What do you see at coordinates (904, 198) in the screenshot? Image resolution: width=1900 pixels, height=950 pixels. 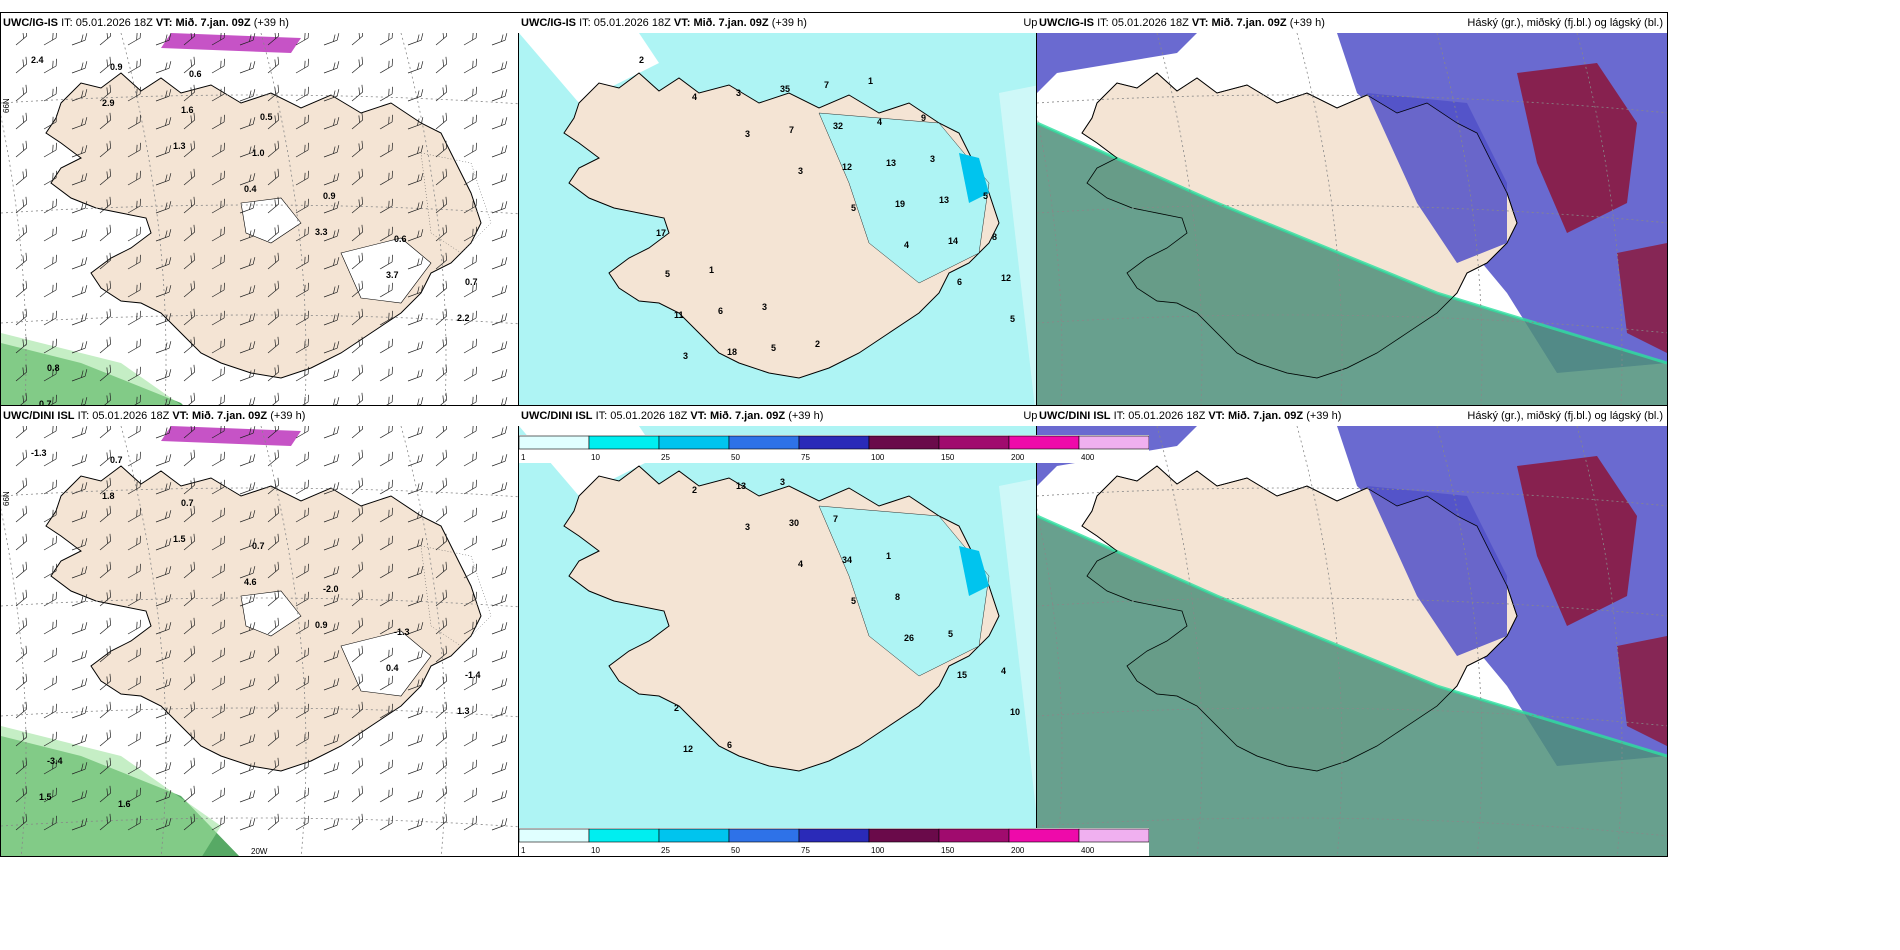 I see `precip-over-land` at bounding box center [904, 198].